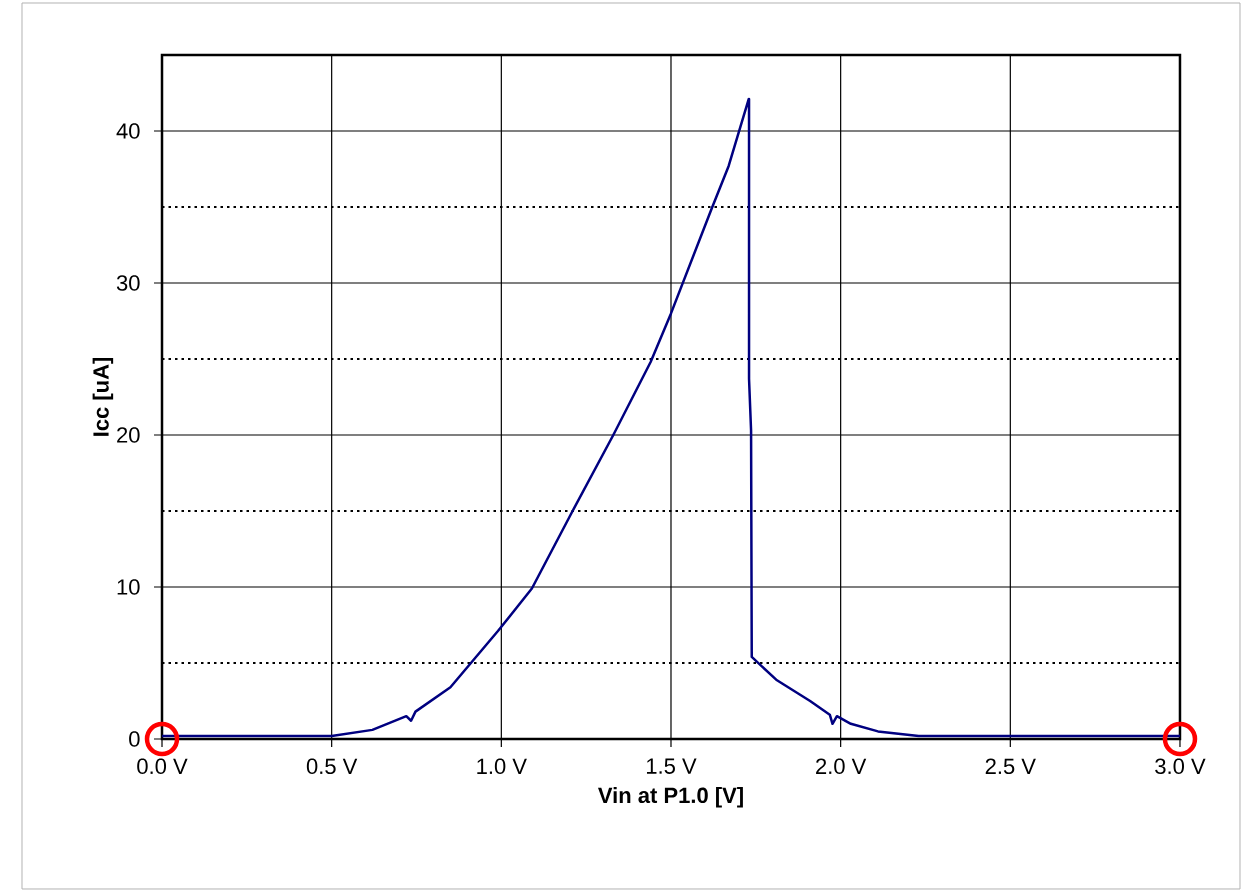 Image resolution: width=1243 pixels, height=892 pixels. Describe the element at coordinates (134, 739) in the screenshot. I see `y-tick-label: 0` at that location.